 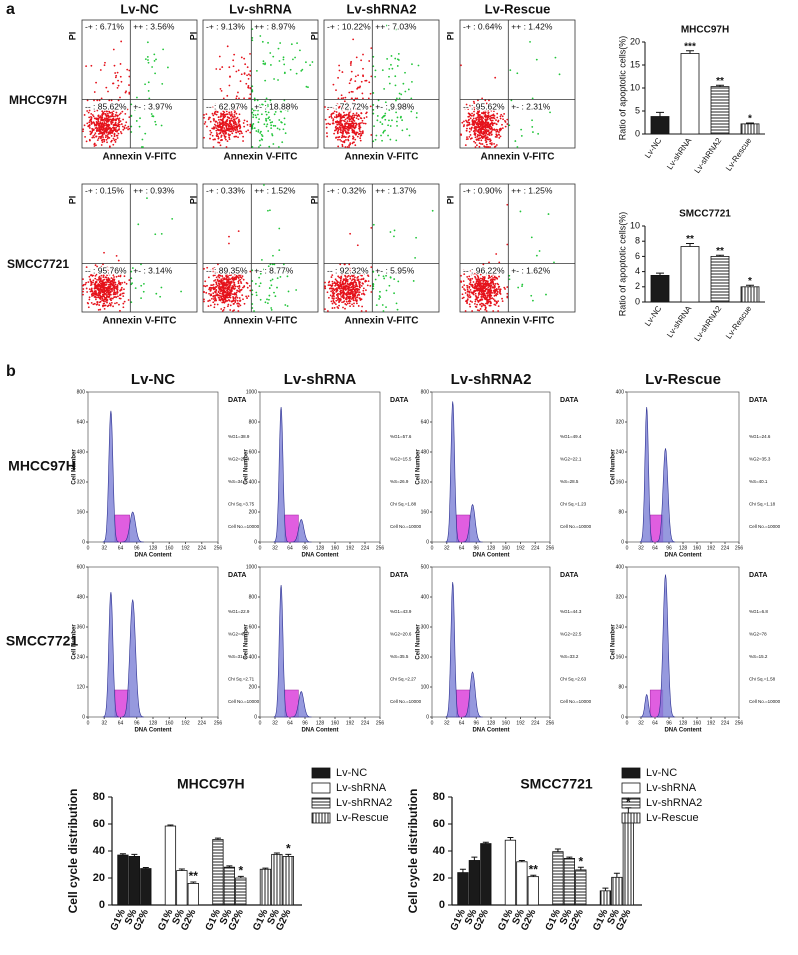 What do you see at coordinates (382, 157) in the screenshot?
I see `axis-label: Annexin V-FITC` at bounding box center [382, 157].